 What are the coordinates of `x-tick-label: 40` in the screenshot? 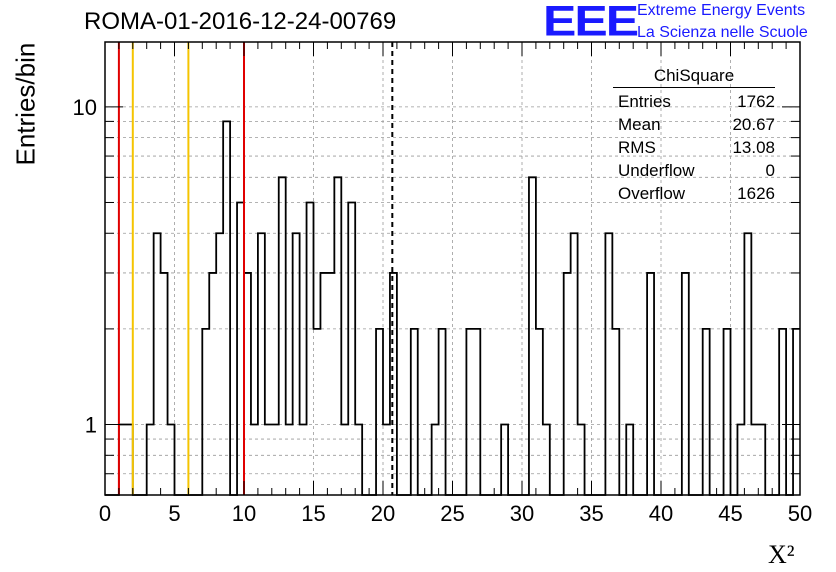 It's located at (661, 513).